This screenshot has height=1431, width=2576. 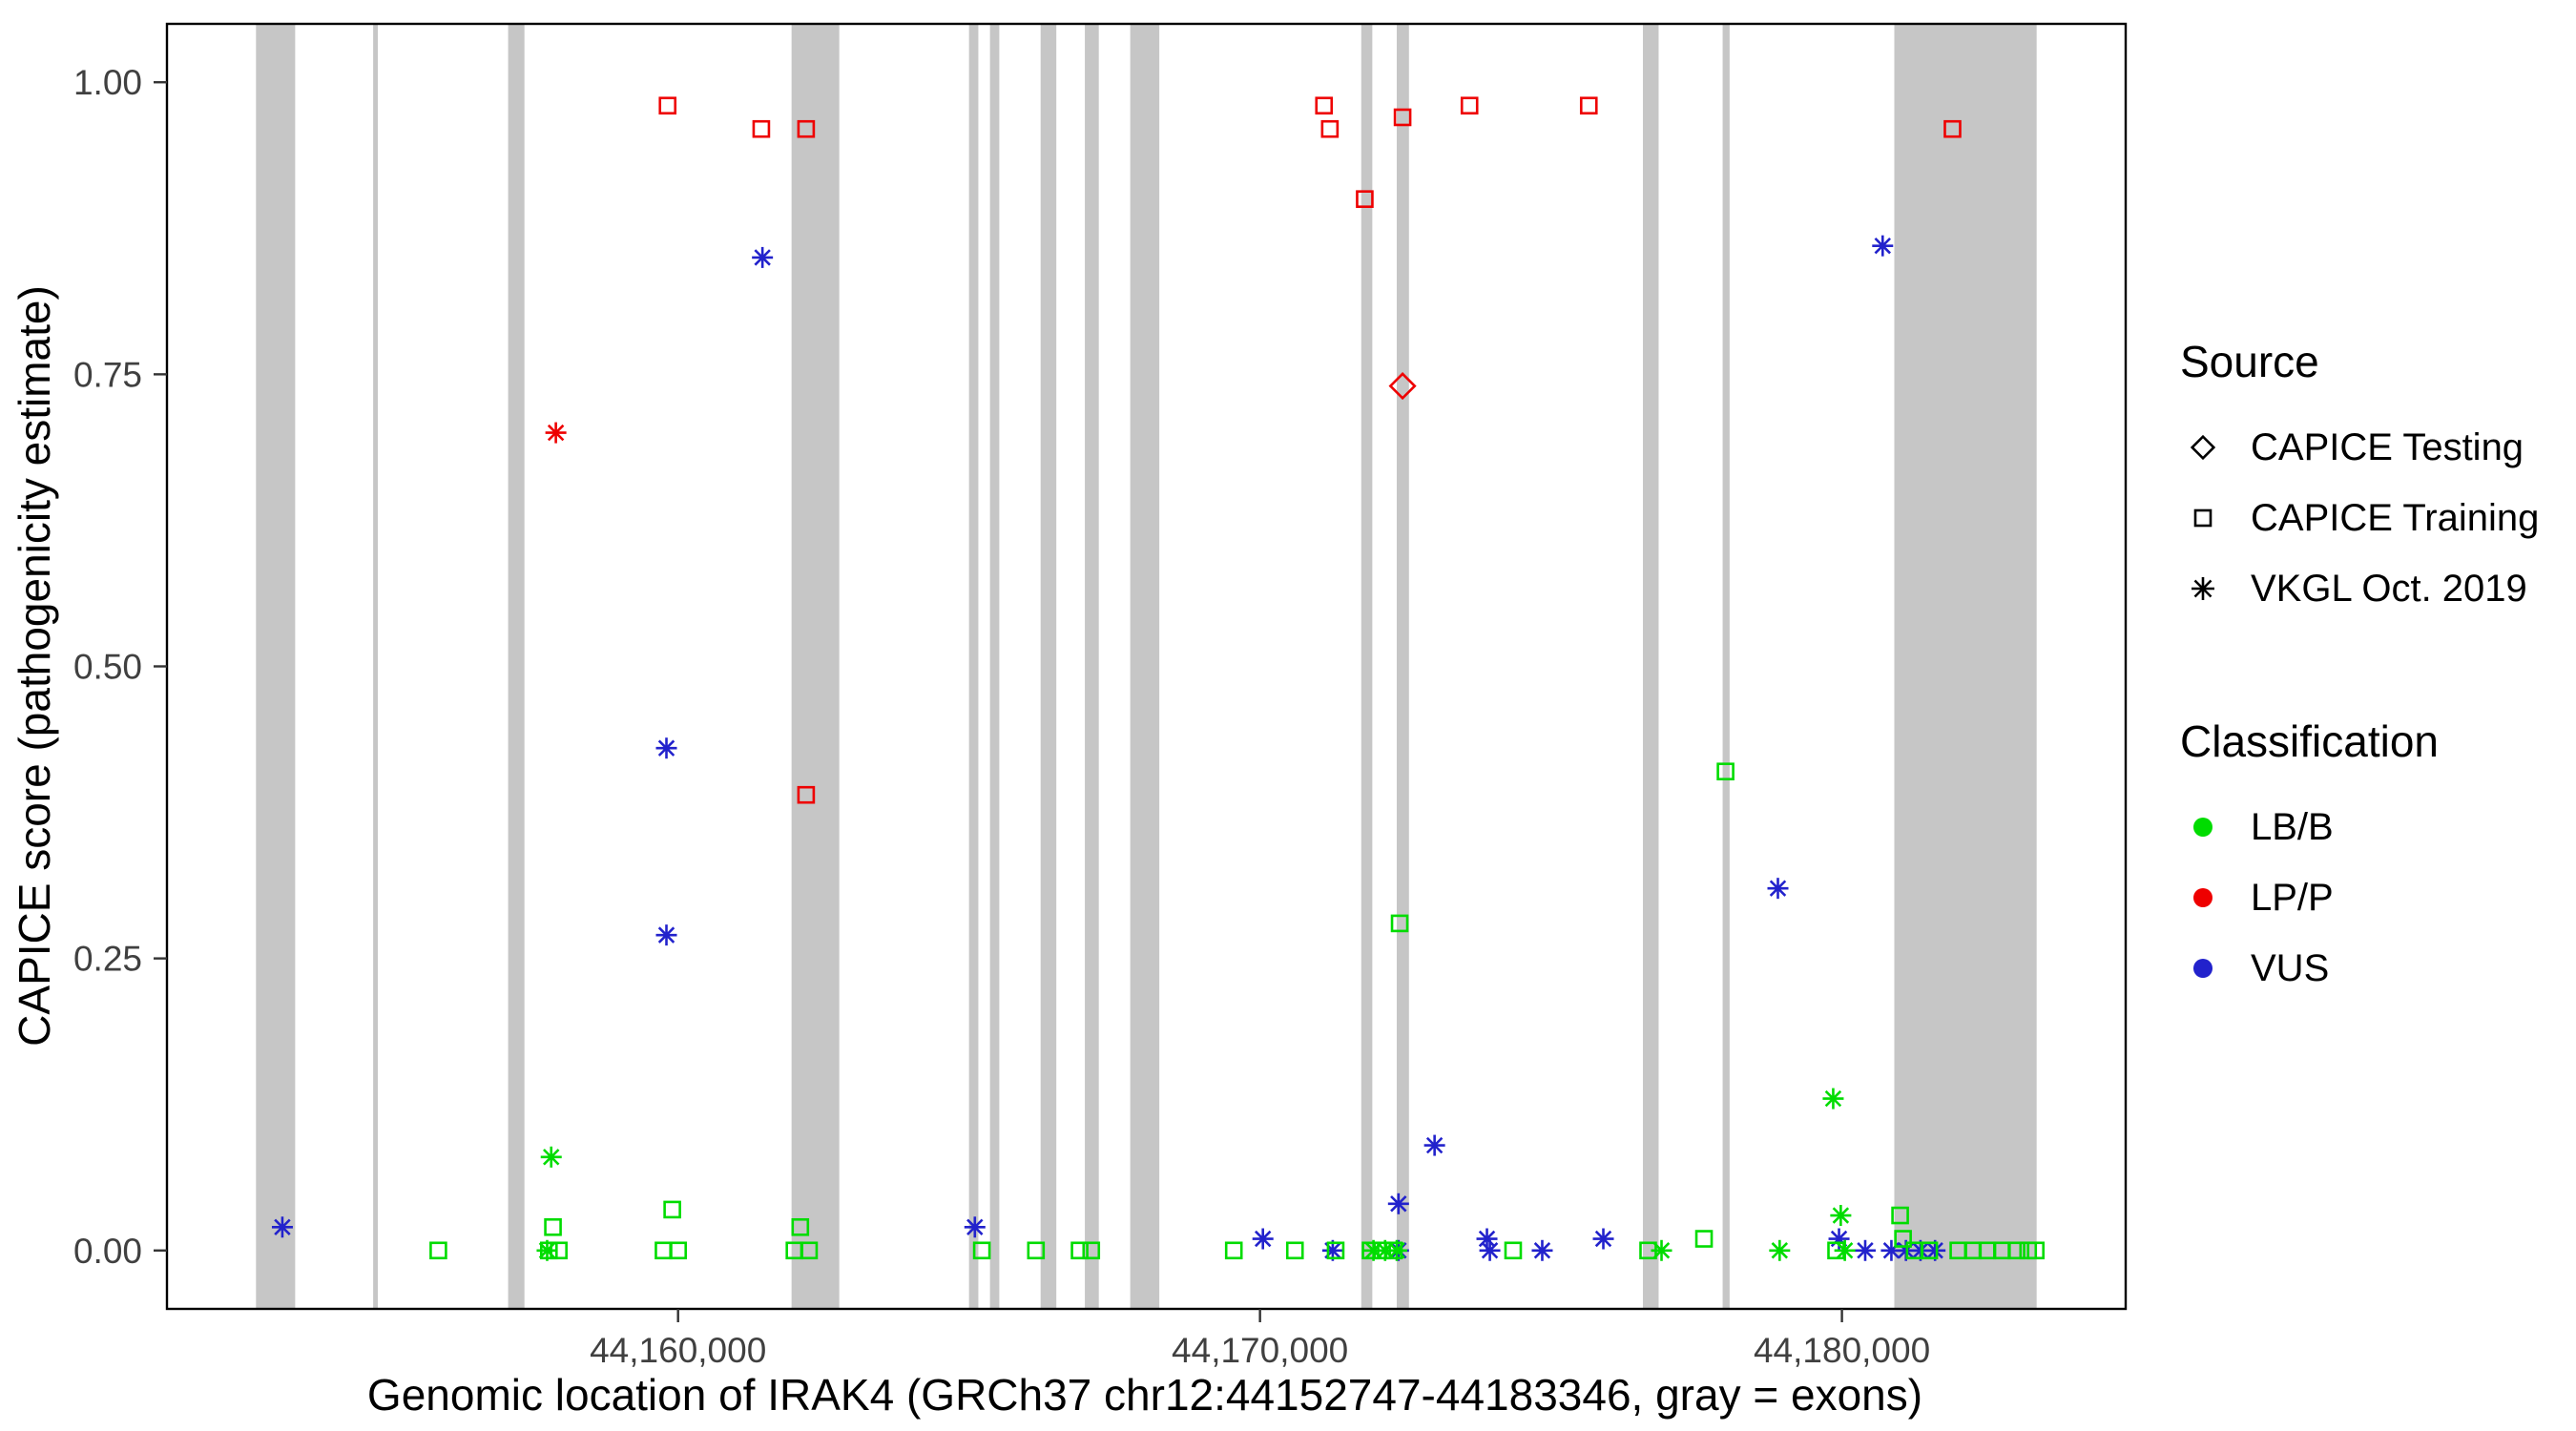 What do you see at coordinates (2359, 447) in the screenshot?
I see `legend-item-capice-testing: CAPICE Testing` at bounding box center [2359, 447].